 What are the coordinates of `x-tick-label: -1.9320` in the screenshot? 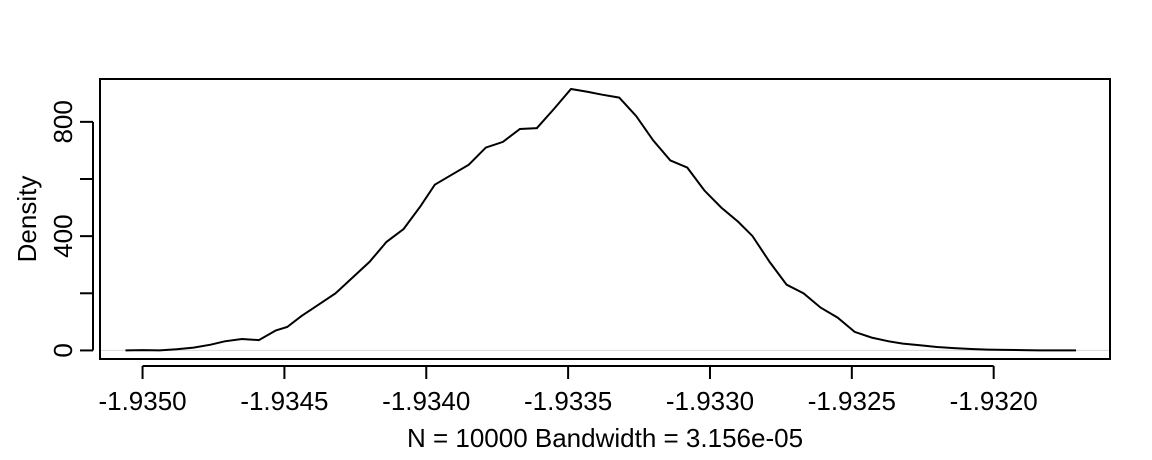 It's located at (994, 401).